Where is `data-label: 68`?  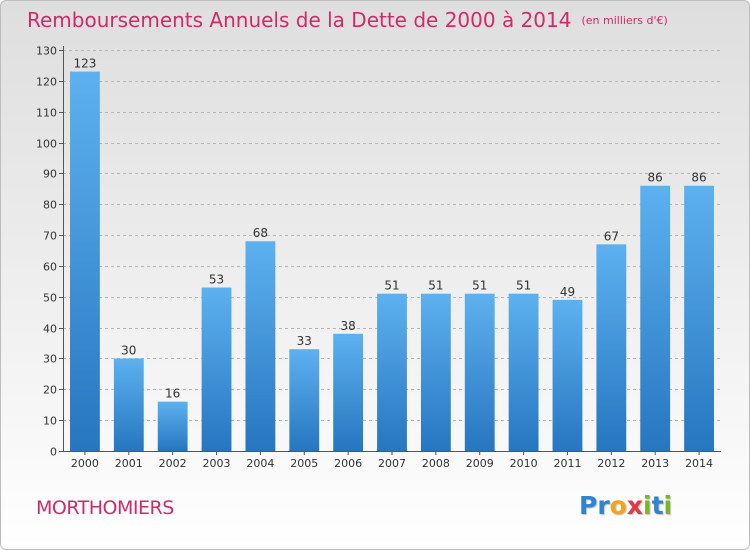 data-label: 68 is located at coordinates (260, 233).